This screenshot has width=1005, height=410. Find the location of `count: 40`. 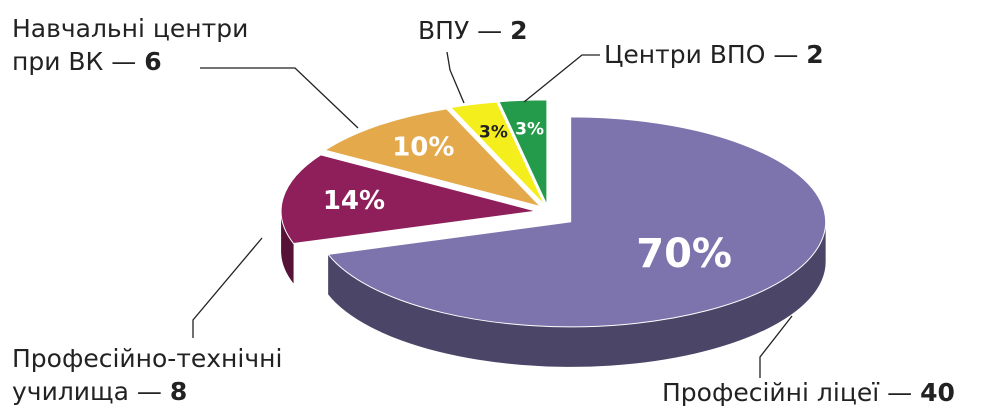

count: 40 is located at coordinates (937, 392).